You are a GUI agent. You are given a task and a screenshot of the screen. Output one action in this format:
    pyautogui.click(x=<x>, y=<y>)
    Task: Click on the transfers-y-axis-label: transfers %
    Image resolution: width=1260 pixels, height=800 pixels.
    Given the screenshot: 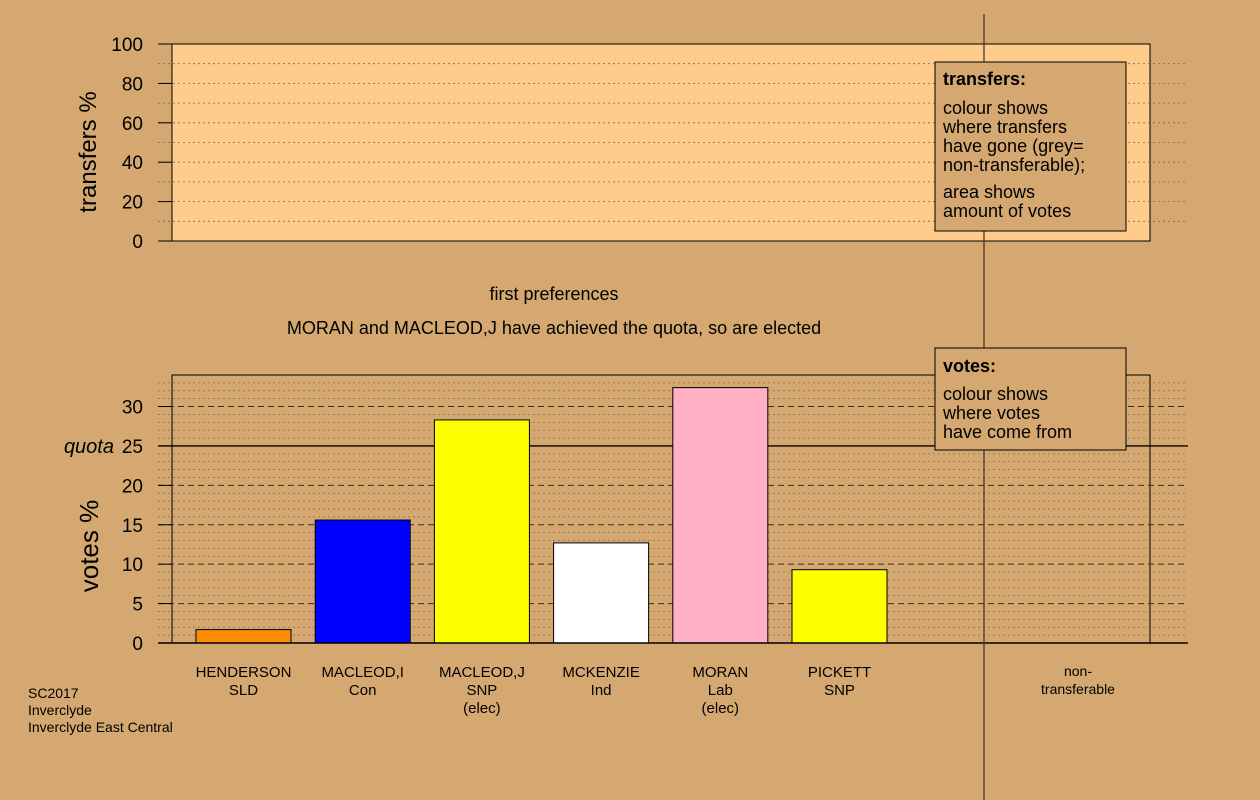 What is the action you would take?
    pyautogui.click(x=88, y=151)
    